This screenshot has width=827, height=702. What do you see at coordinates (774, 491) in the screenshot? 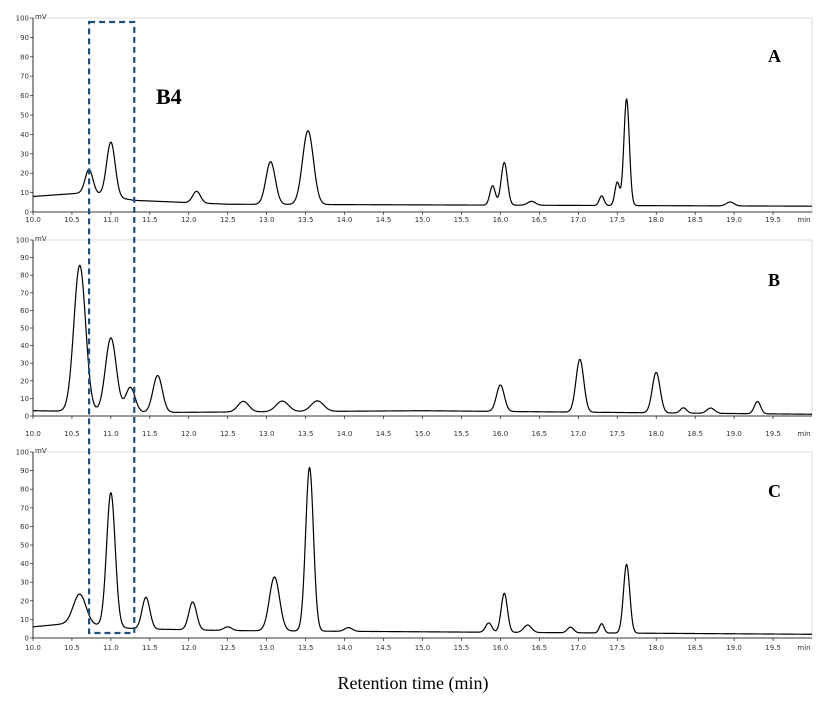
I see `panel-label: C` at bounding box center [774, 491].